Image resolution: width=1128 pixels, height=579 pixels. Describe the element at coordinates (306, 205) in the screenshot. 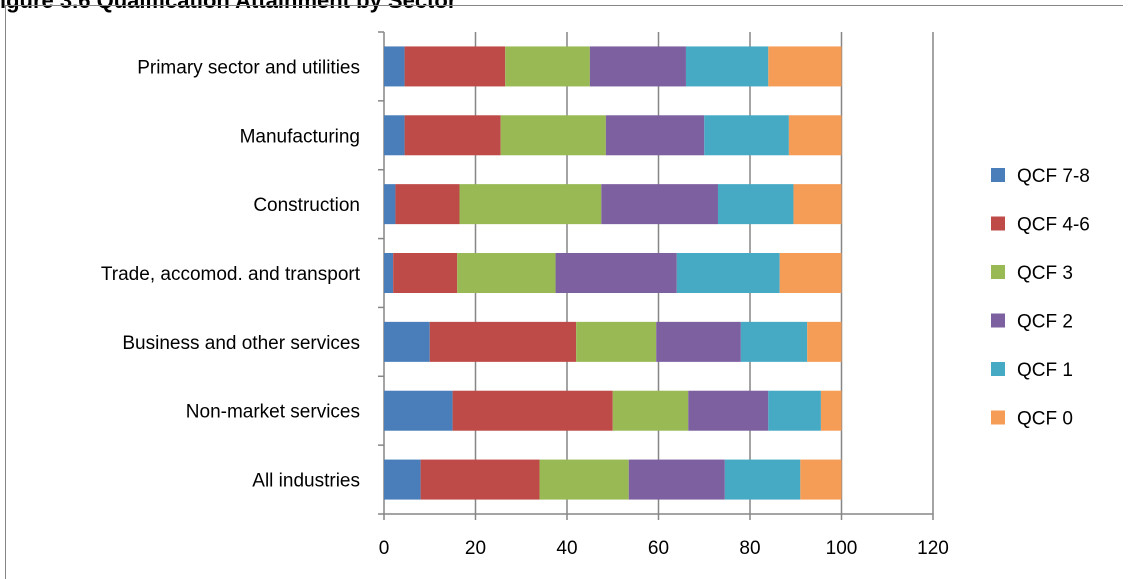

I see `category-label-construction: Construction` at that location.